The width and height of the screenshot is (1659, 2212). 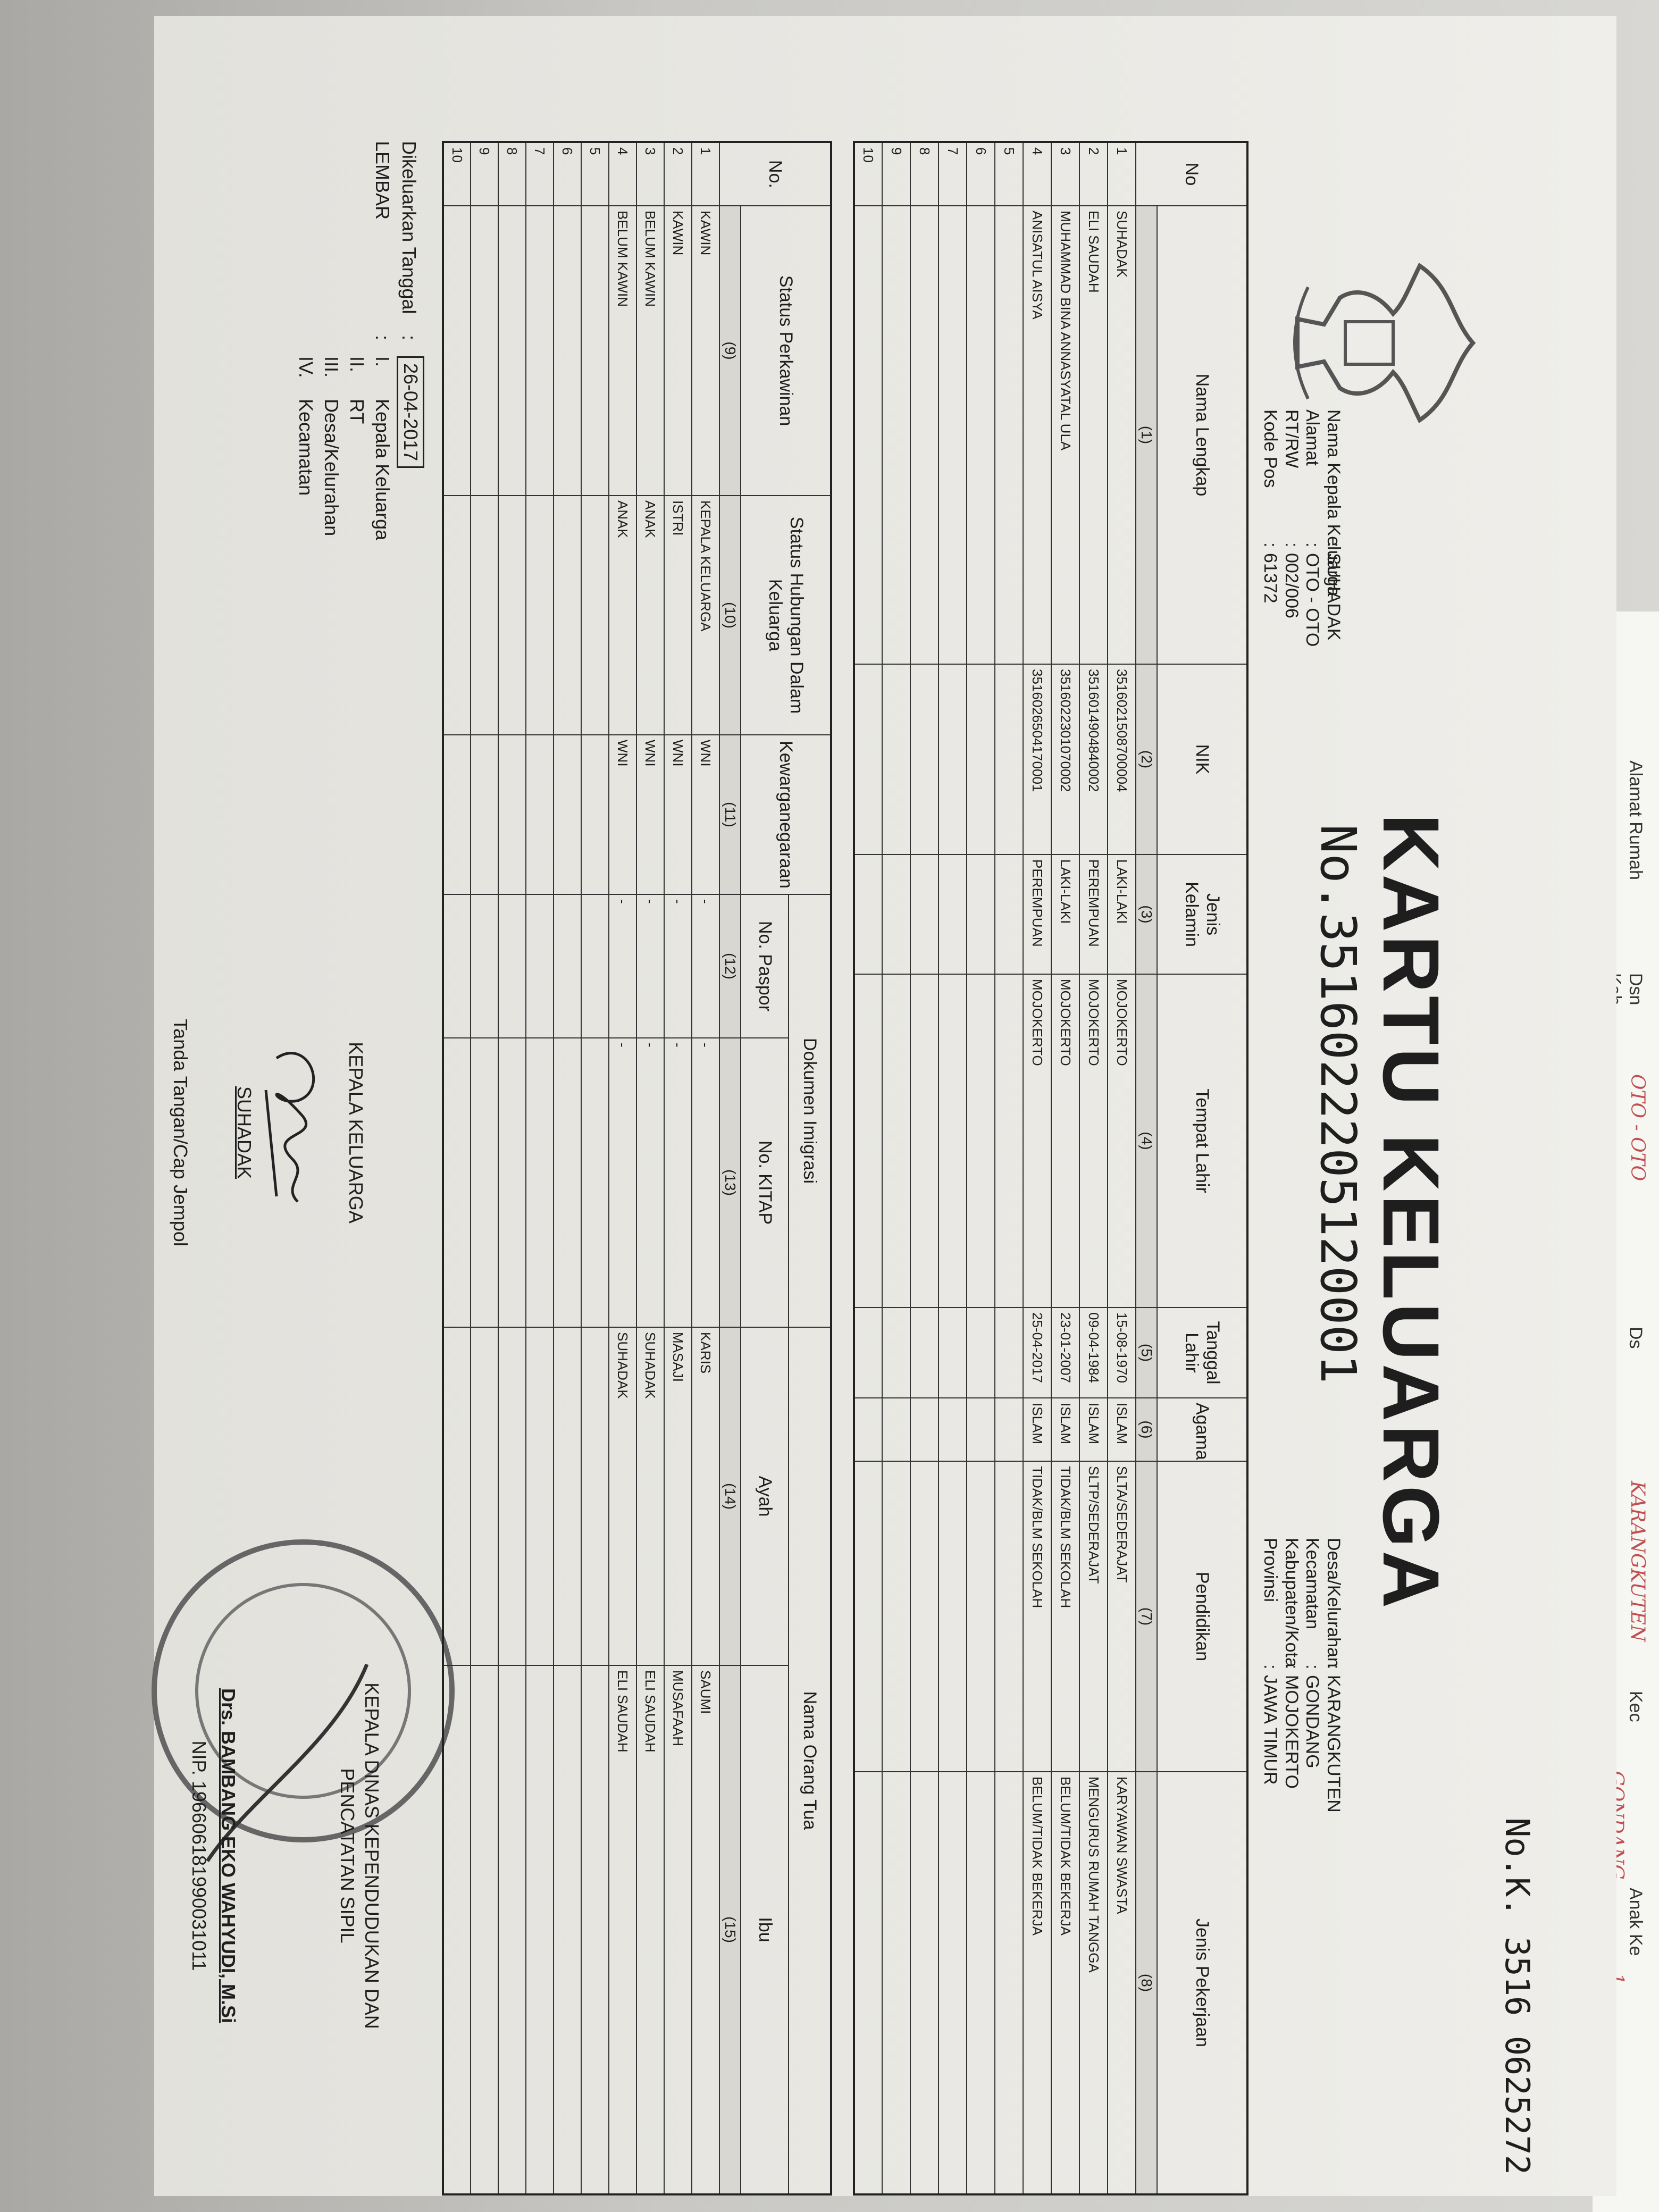 I want to click on table-cell: 5, so click(x=1009, y=174).